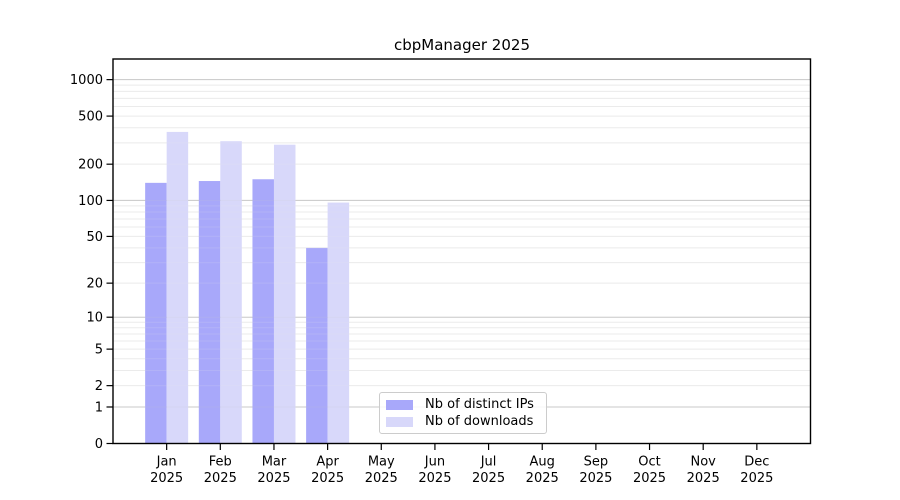  Describe the element at coordinates (649, 471) in the screenshot. I see `x-tick-label: Oct 2025` at that location.